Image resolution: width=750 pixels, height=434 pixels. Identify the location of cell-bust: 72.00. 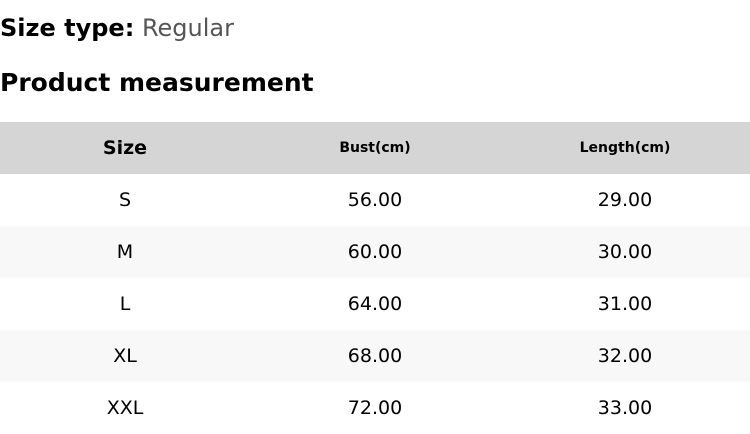
(375, 408).